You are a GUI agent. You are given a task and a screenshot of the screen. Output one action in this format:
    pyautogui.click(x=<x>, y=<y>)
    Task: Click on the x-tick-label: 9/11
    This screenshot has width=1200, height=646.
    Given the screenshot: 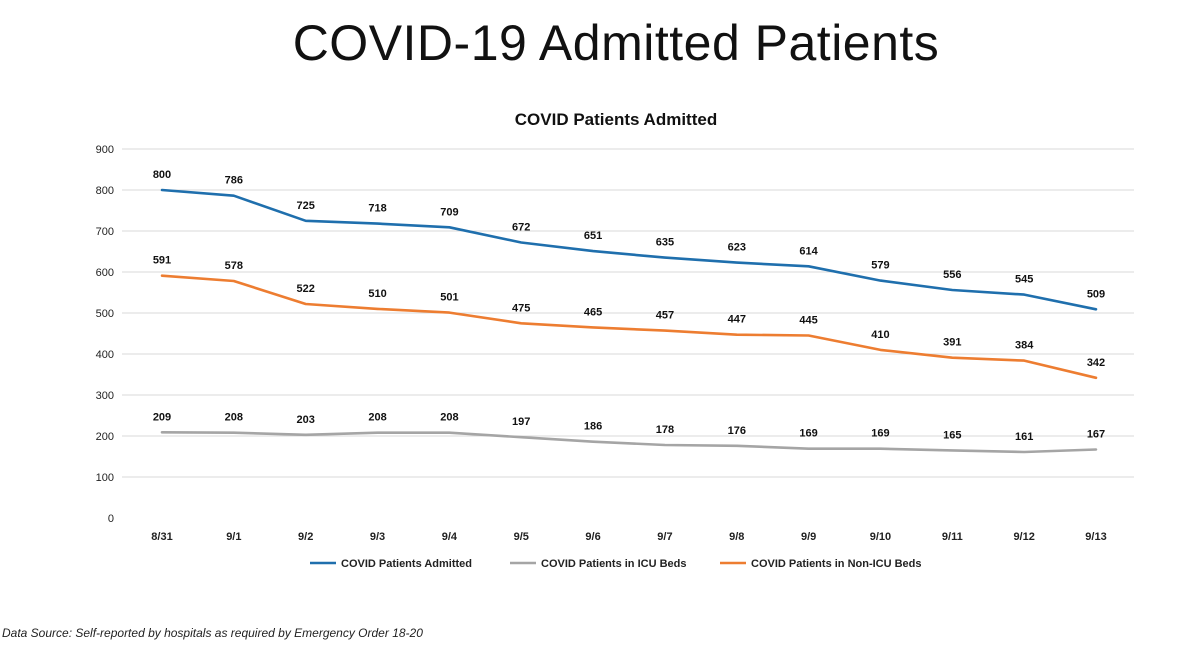 What is the action you would take?
    pyautogui.click(x=952, y=537)
    